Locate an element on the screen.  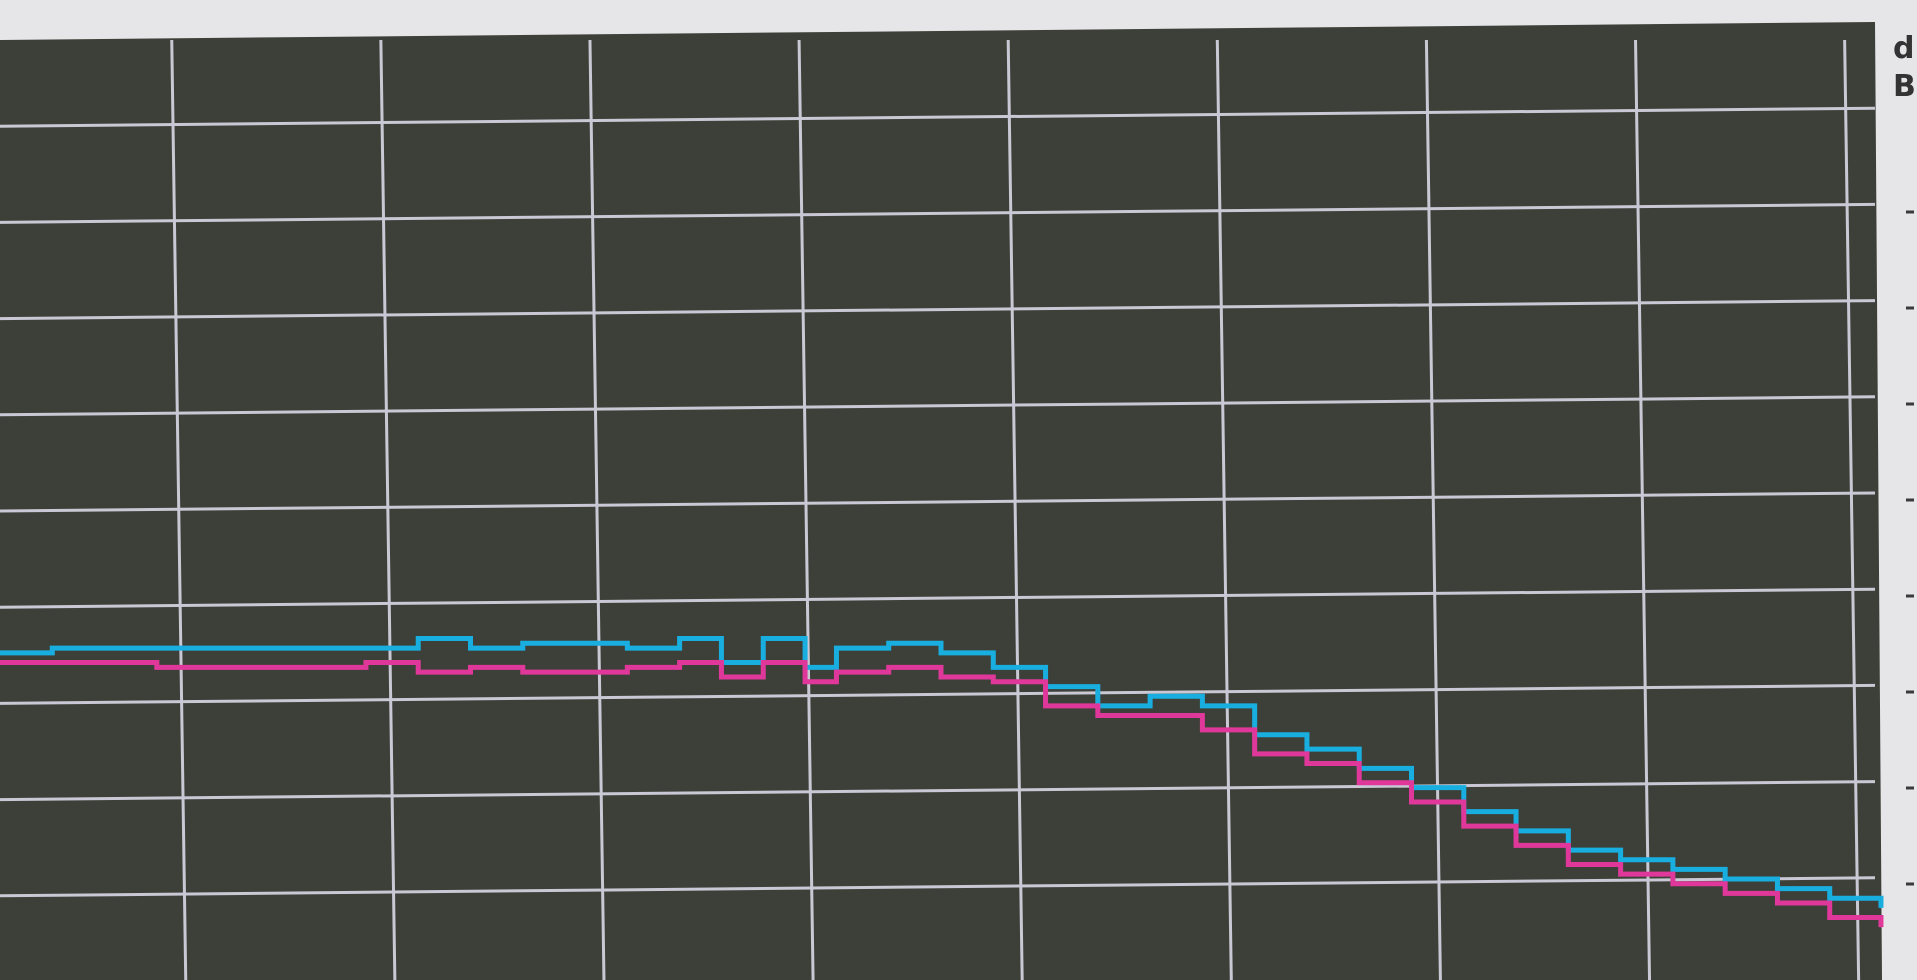
unit-glyph-2: B is located at coordinates (1904, 86).